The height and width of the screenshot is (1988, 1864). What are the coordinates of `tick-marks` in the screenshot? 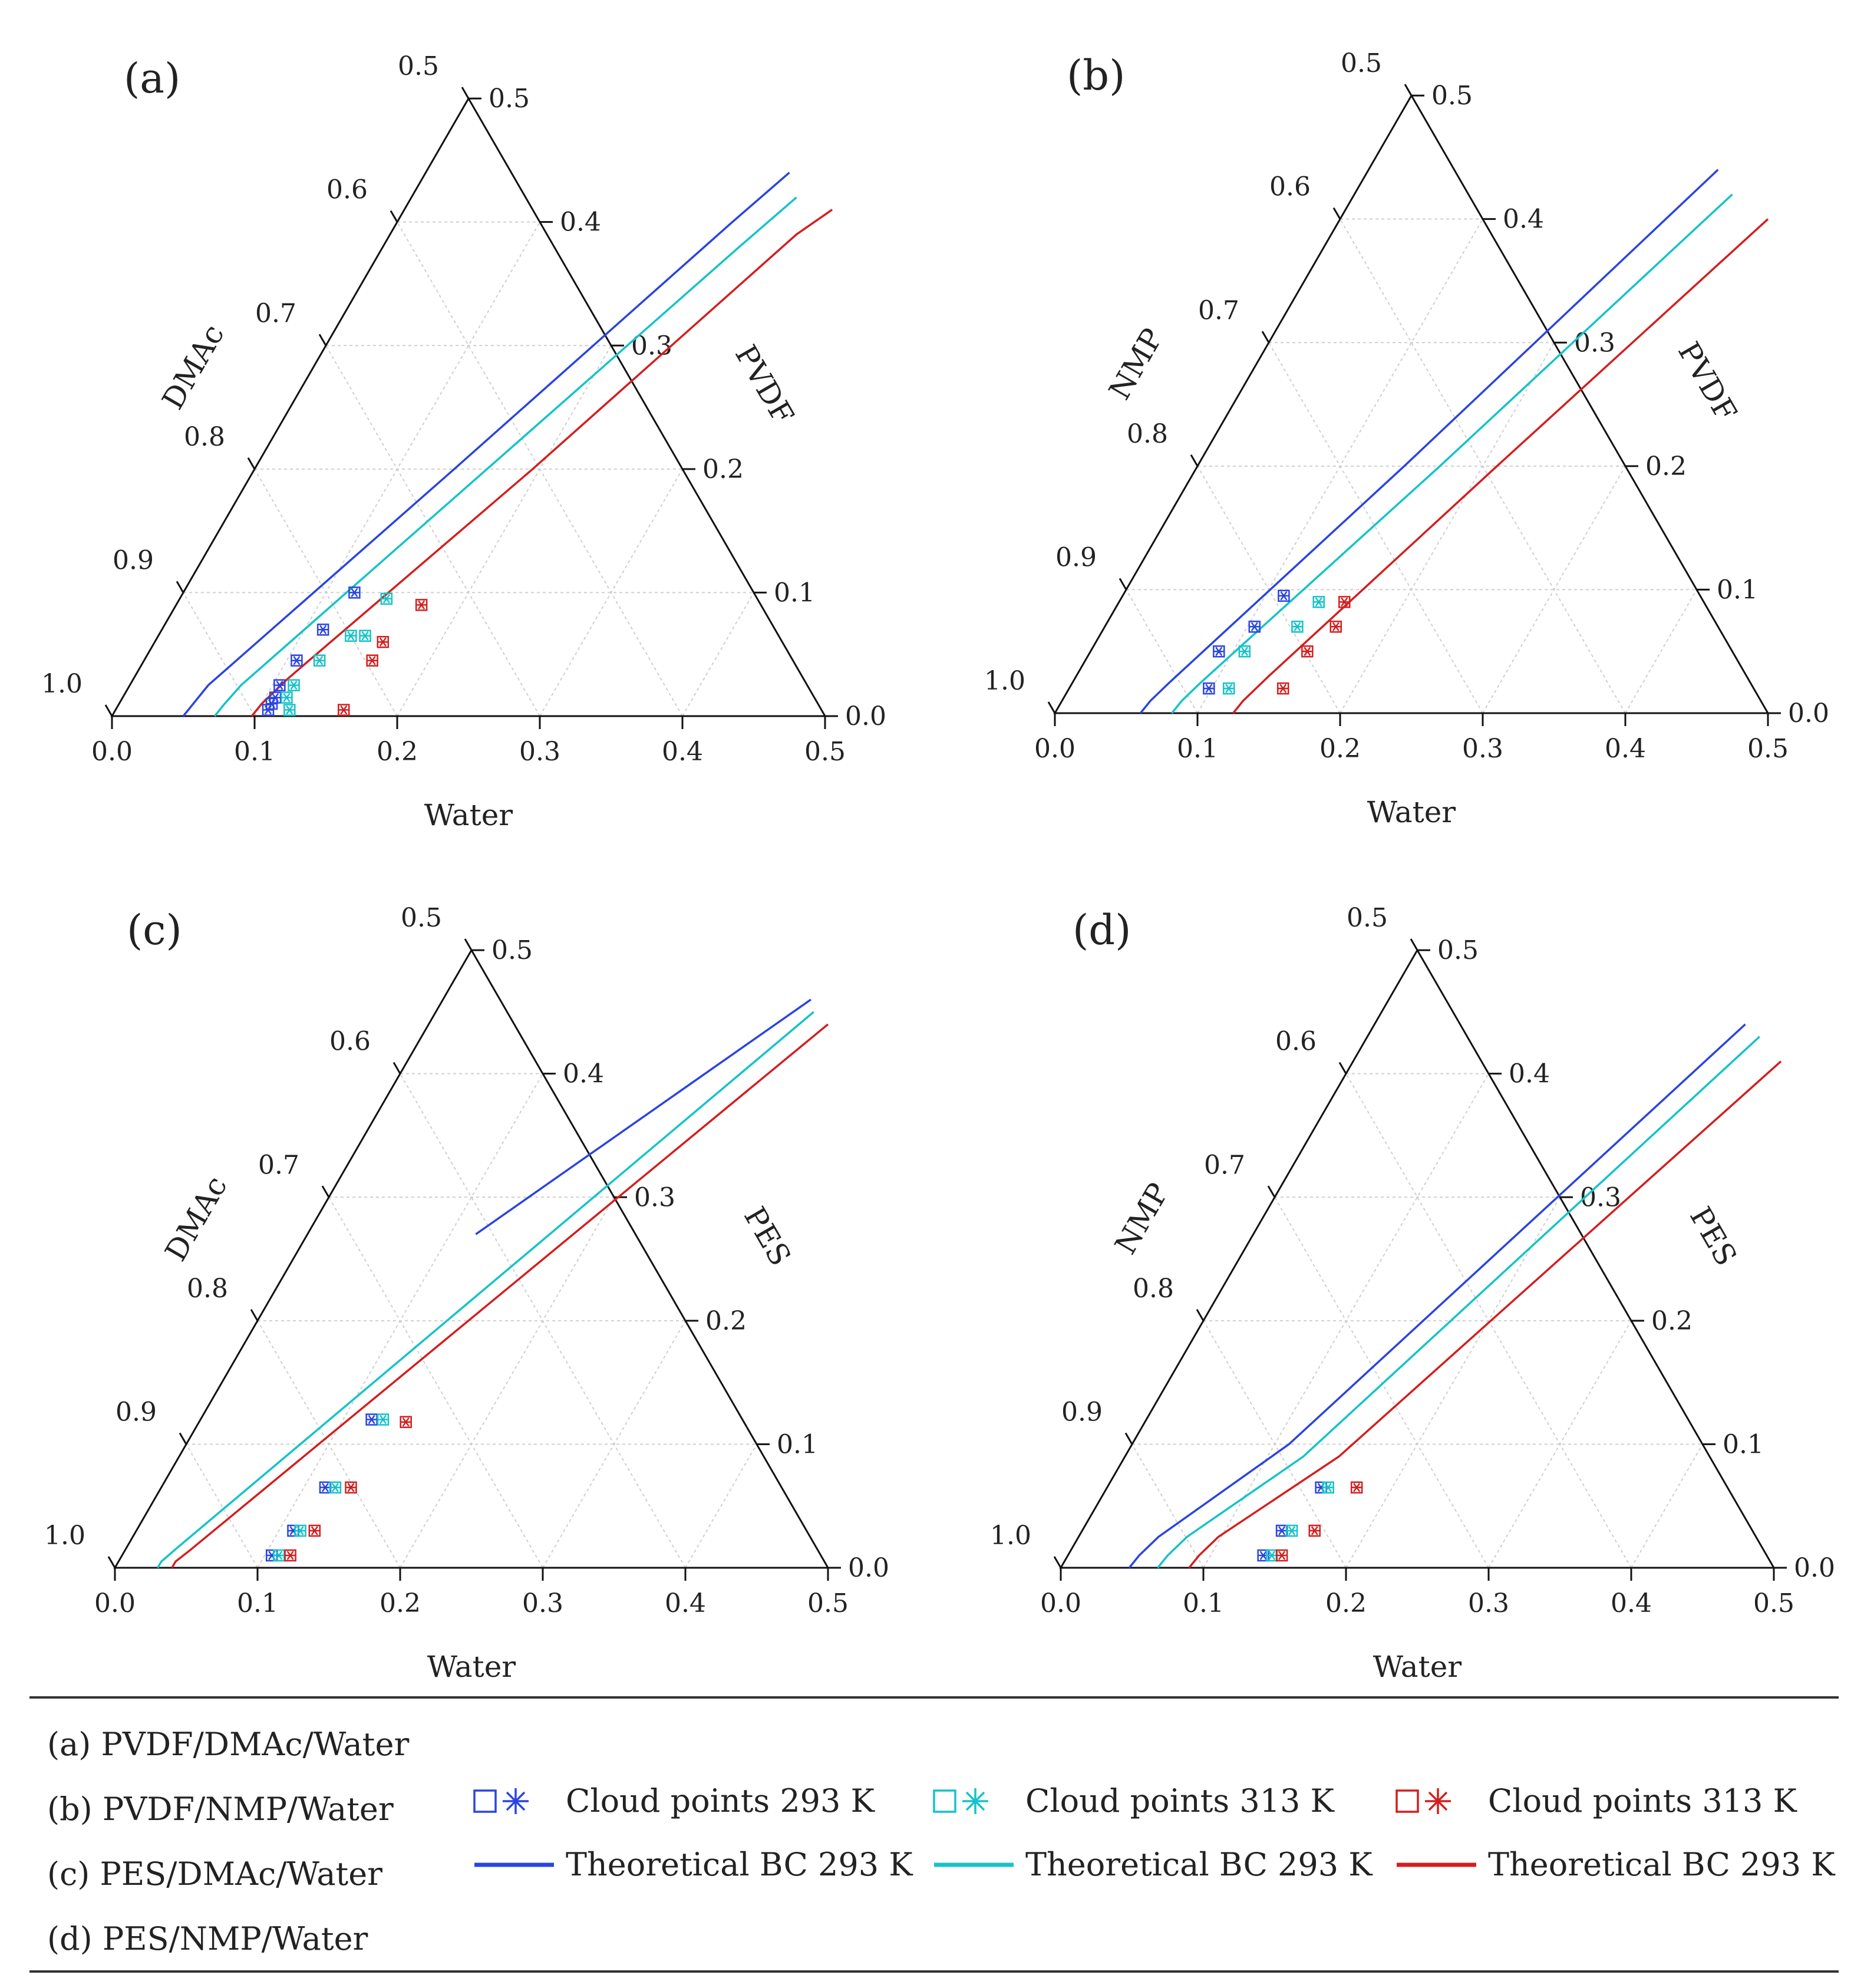 It's located at (1420, 1259).